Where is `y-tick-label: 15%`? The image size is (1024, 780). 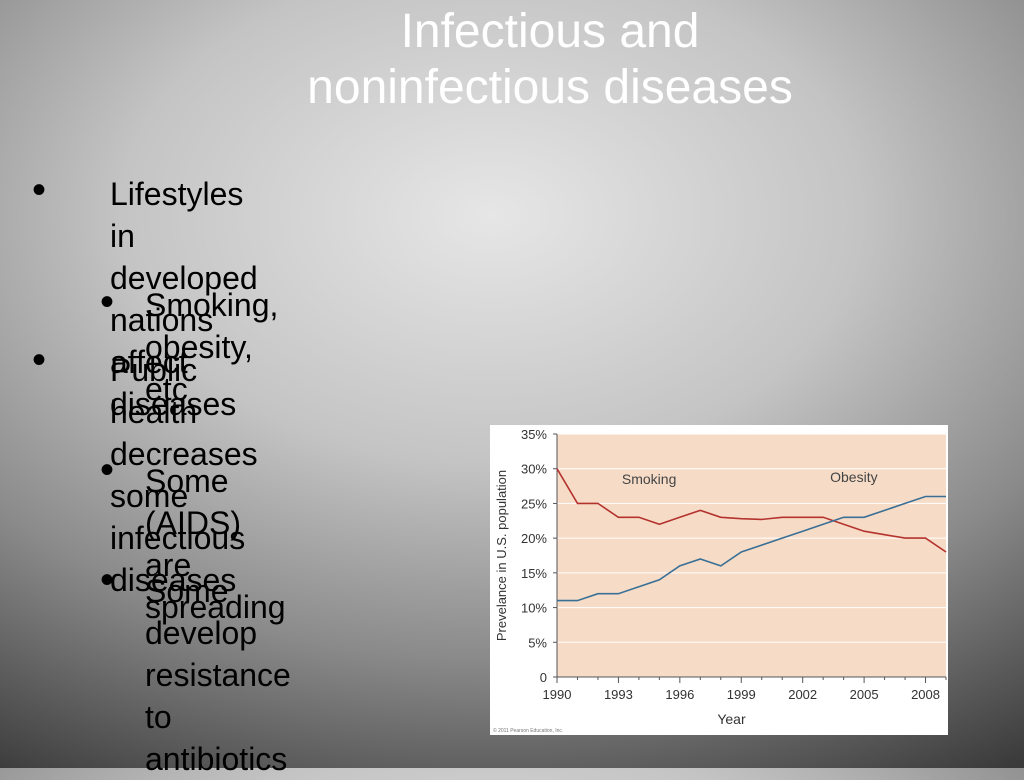 y-tick-label: 15% is located at coordinates (534, 573).